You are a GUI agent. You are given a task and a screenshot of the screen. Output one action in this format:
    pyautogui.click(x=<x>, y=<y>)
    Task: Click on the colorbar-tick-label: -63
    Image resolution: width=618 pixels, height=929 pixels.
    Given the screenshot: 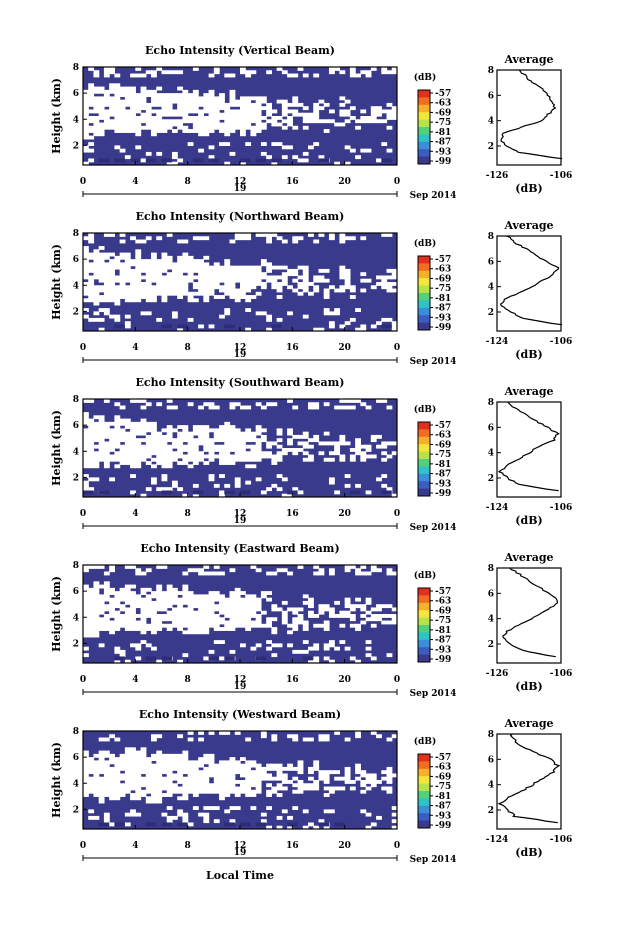 What is the action you would take?
    pyautogui.click(x=443, y=104)
    